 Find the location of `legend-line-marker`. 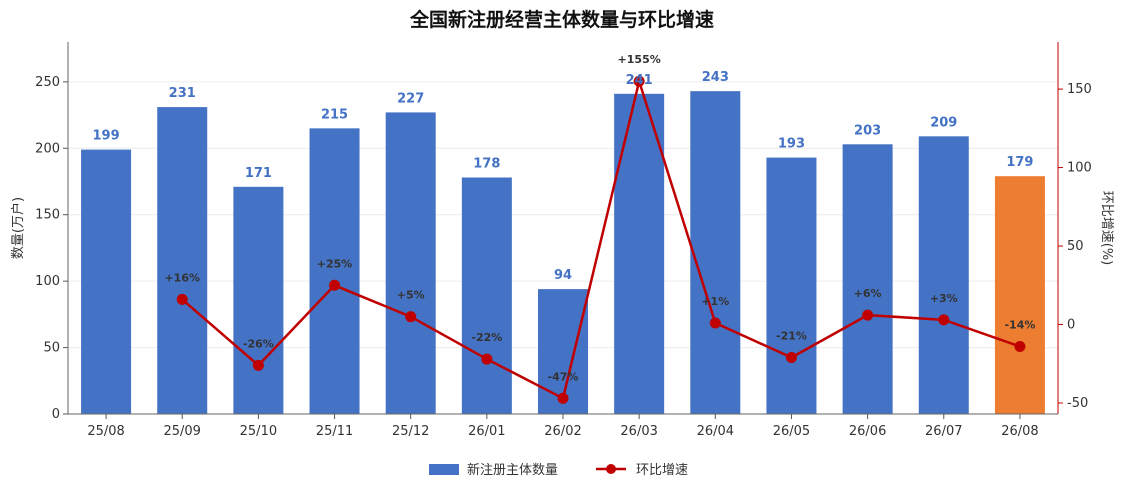

legend-line-marker is located at coordinates (611, 469).